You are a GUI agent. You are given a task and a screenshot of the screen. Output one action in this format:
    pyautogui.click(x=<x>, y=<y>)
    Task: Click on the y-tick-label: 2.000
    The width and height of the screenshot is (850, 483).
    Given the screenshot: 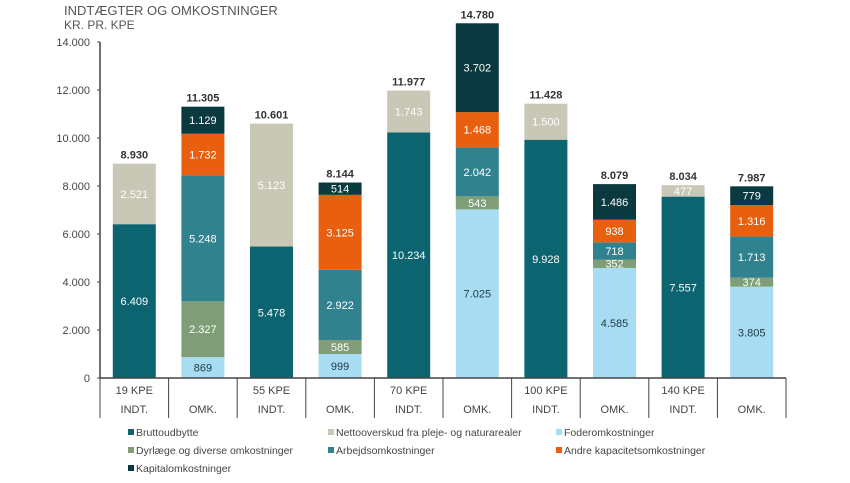 What is the action you would take?
    pyautogui.click(x=76, y=331)
    